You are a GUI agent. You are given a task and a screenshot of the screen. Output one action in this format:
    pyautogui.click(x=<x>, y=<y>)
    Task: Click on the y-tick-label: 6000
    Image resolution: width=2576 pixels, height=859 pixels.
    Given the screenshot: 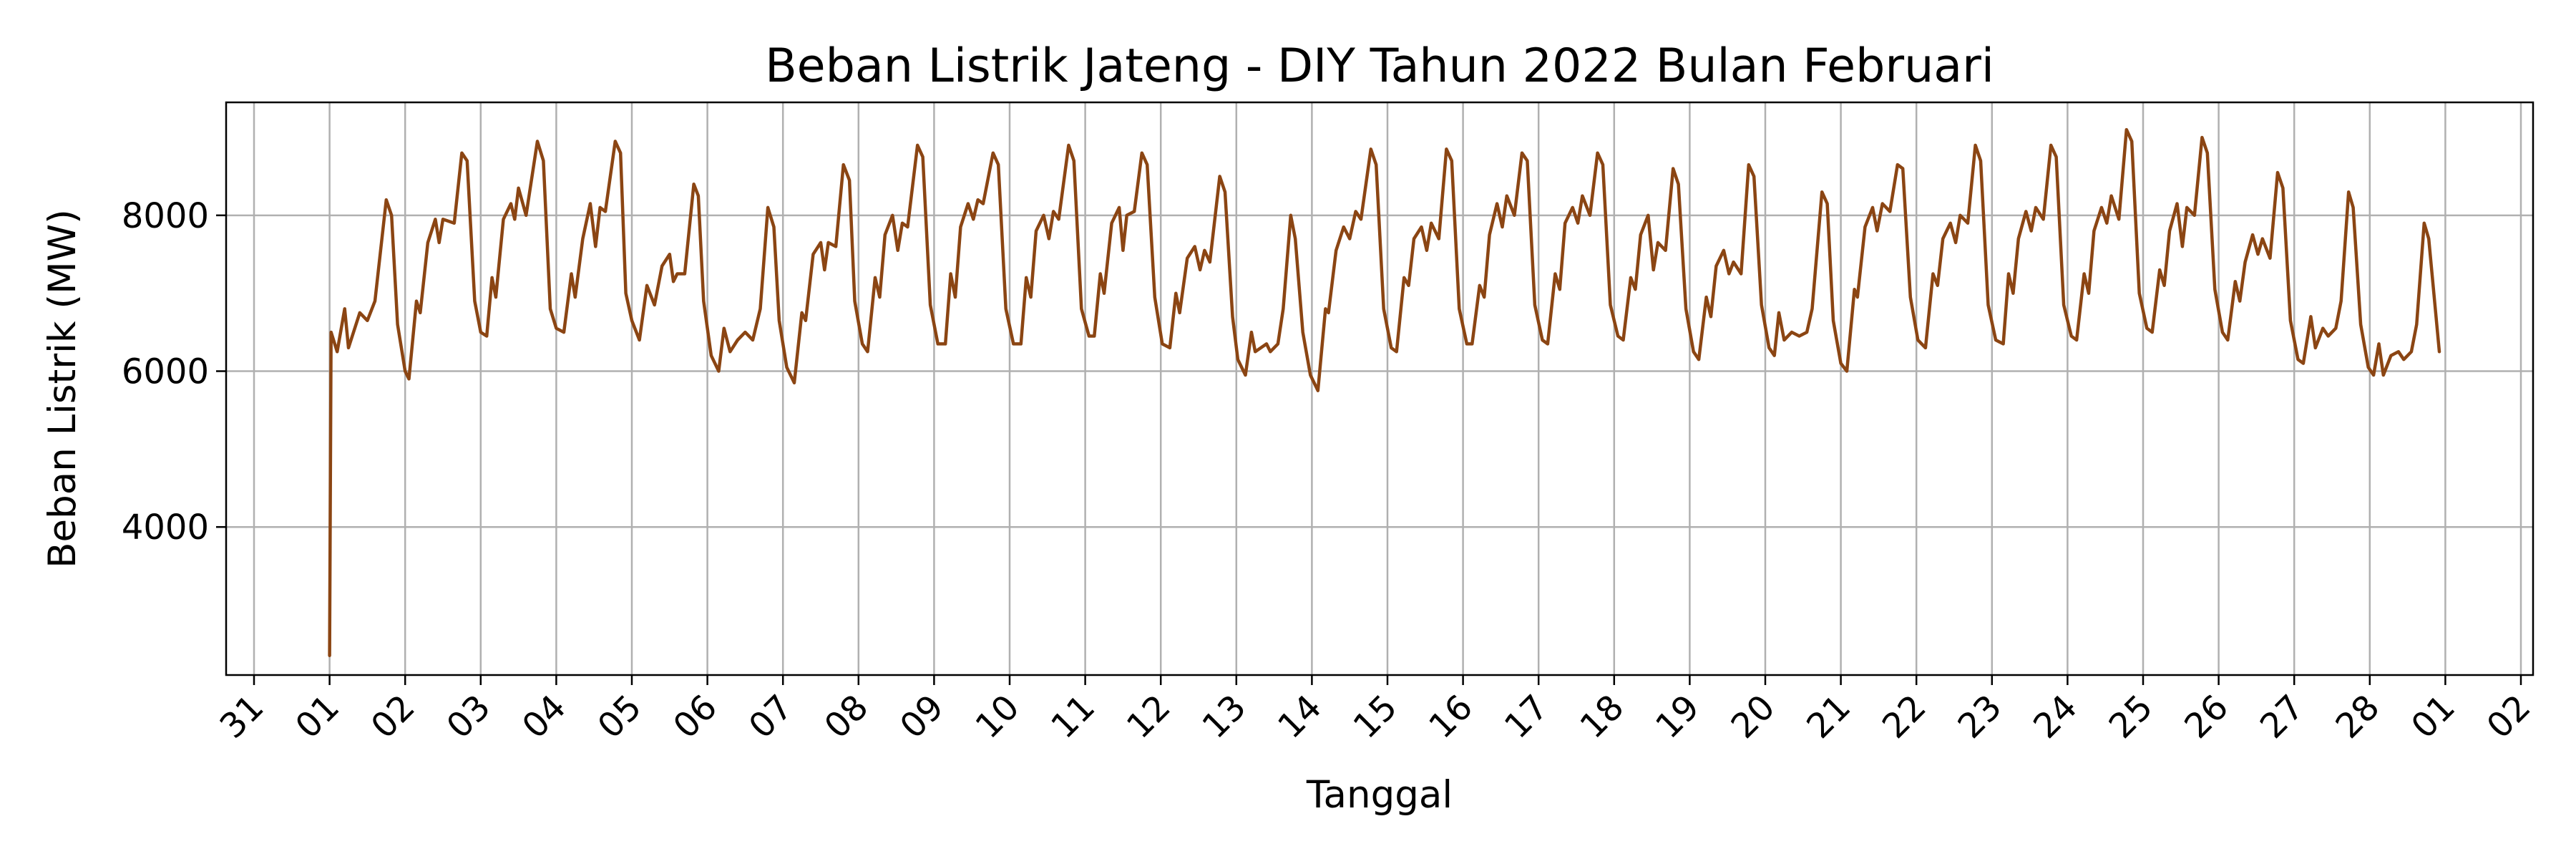 What is the action you would take?
    pyautogui.click(x=165, y=372)
    